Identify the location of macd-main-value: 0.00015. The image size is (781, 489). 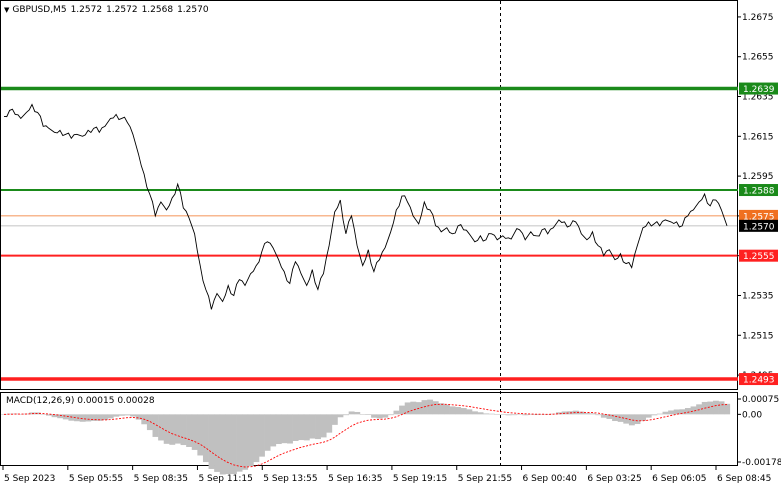
(96, 401).